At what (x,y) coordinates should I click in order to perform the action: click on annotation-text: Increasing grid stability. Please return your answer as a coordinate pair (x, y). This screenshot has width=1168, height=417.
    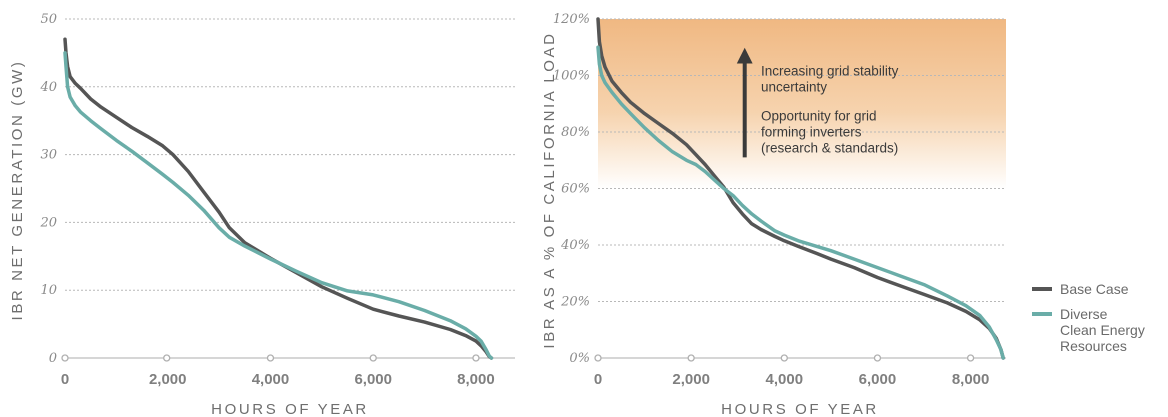
    Looking at the image, I should click on (830, 70).